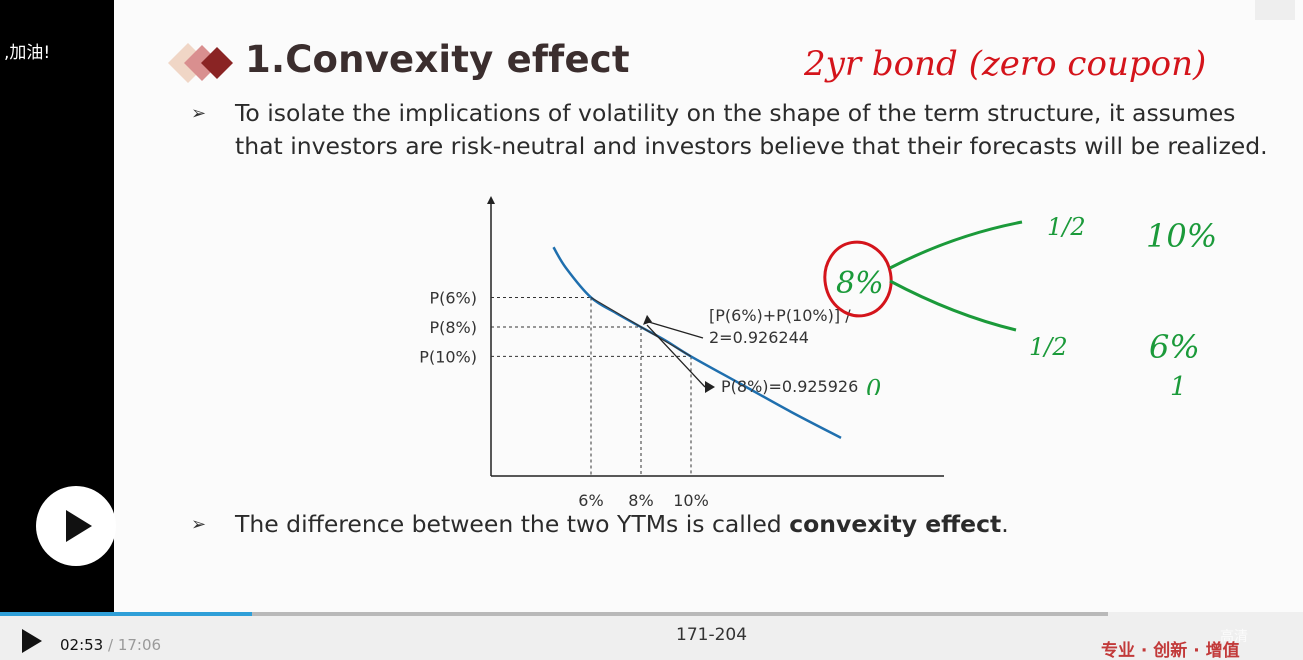  Describe the element at coordinates (691, 500) in the screenshot. I see `x-tick-label: 10%` at that location.